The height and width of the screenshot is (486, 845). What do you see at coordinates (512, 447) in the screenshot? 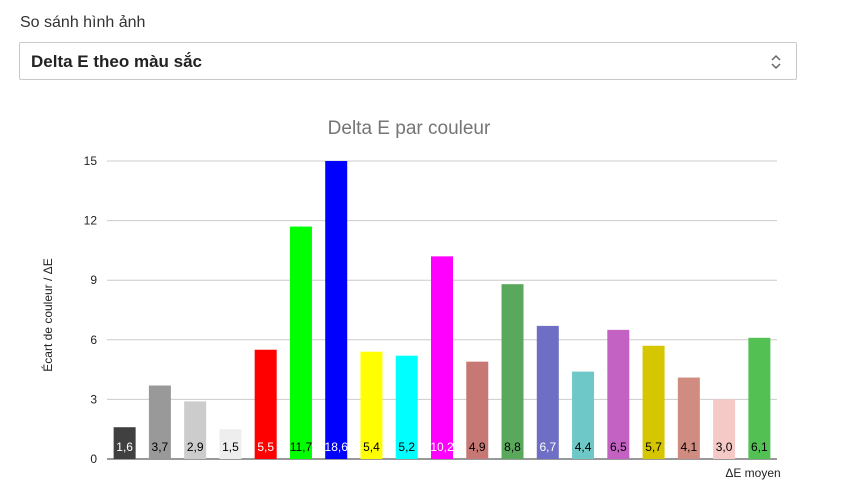
I see `bar-data-label: 8,8` at bounding box center [512, 447].